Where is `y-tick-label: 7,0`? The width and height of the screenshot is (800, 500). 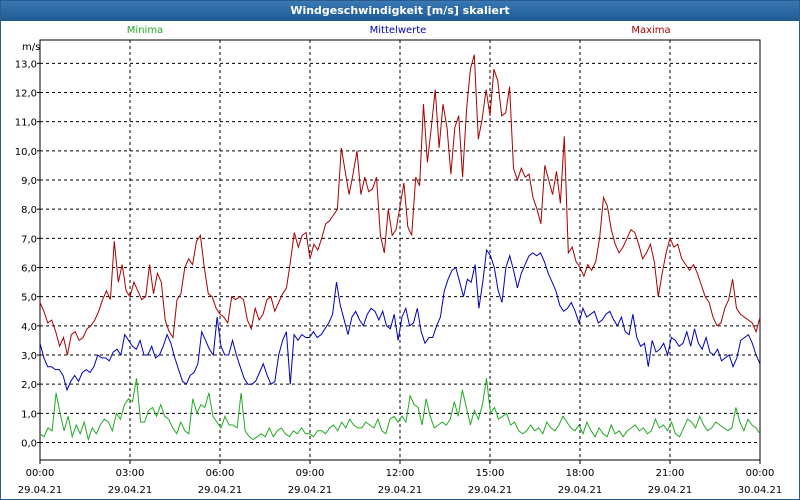 y-tick-label: 7,0 is located at coordinates (29, 239).